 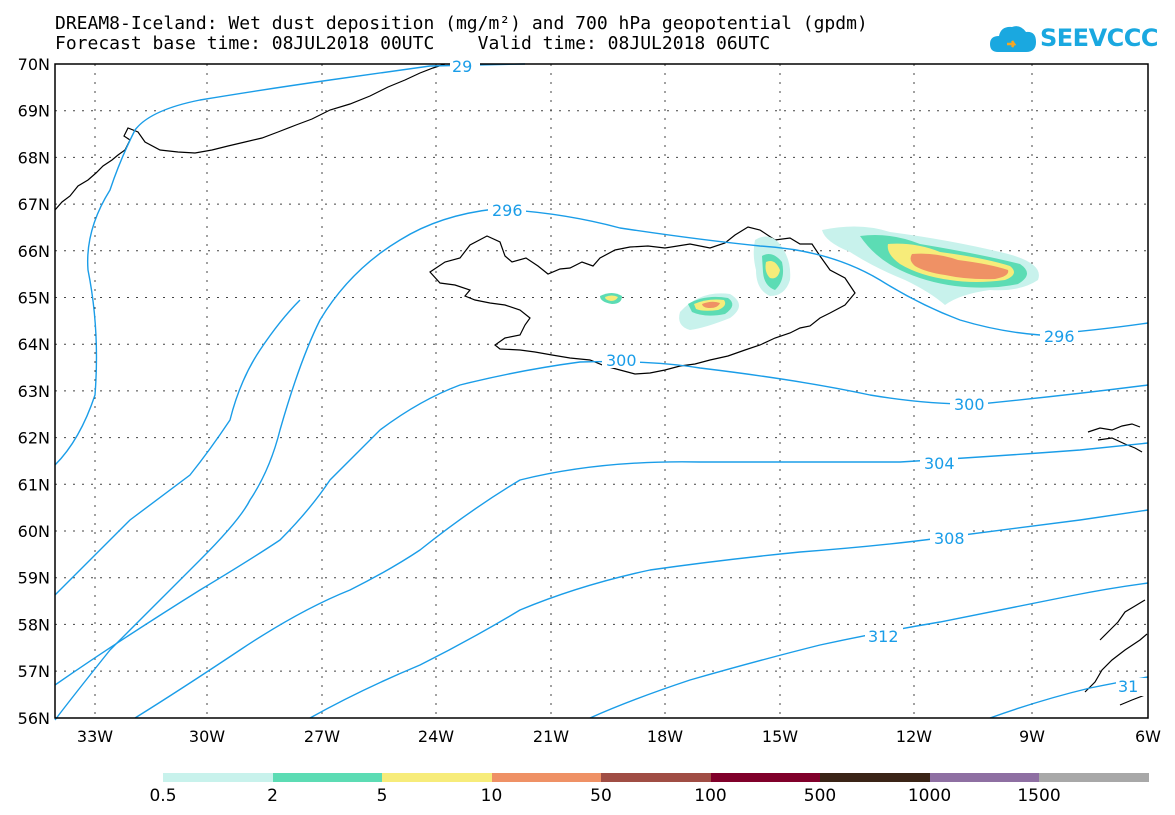 What do you see at coordinates (929, 796) in the screenshot?
I see `colorbar-label: 1000` at bounding box center [929, 796].